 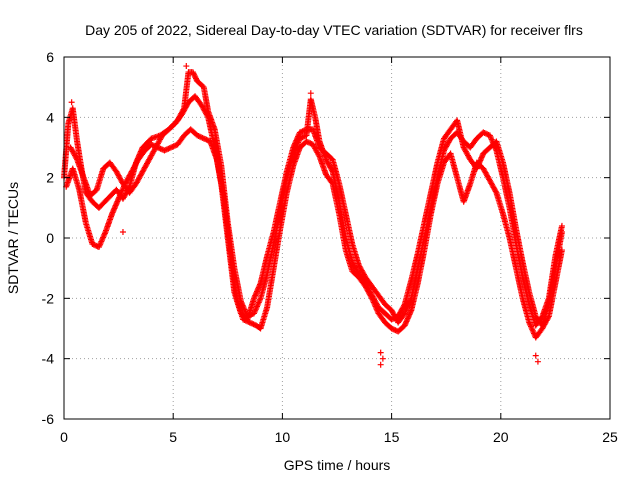 I want to click on x-tick-label: 25, so click(x=610, y=437).